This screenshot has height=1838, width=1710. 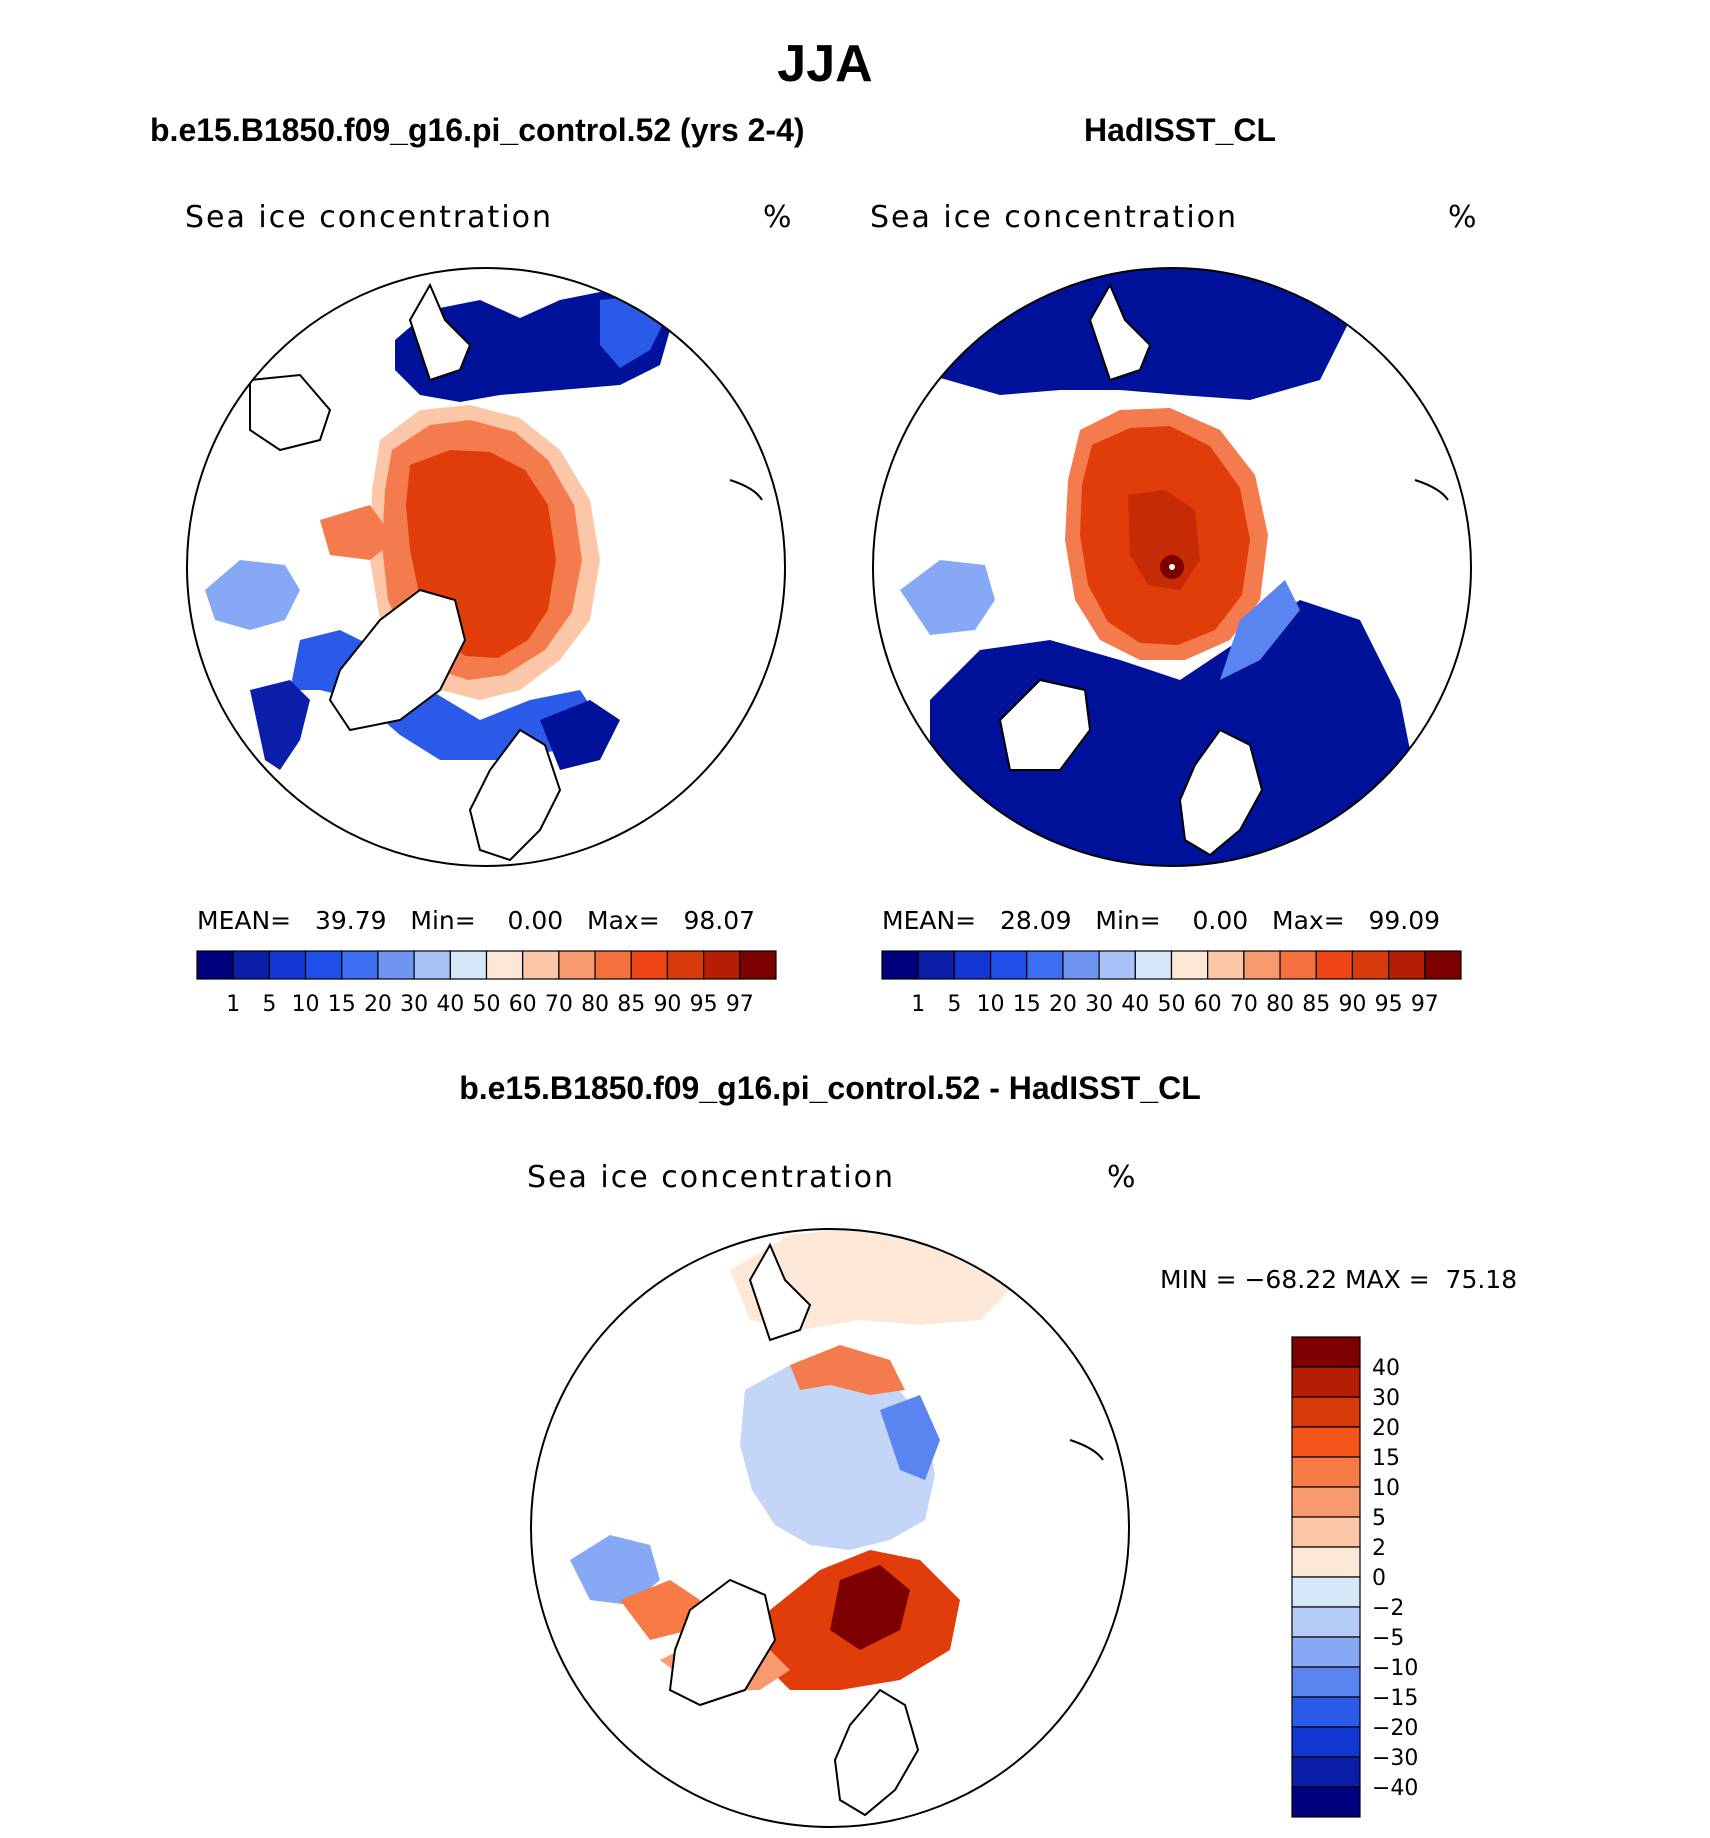 I want to click on diff-variable-label: Sea ice concentration, so click(x=711, y=1177).